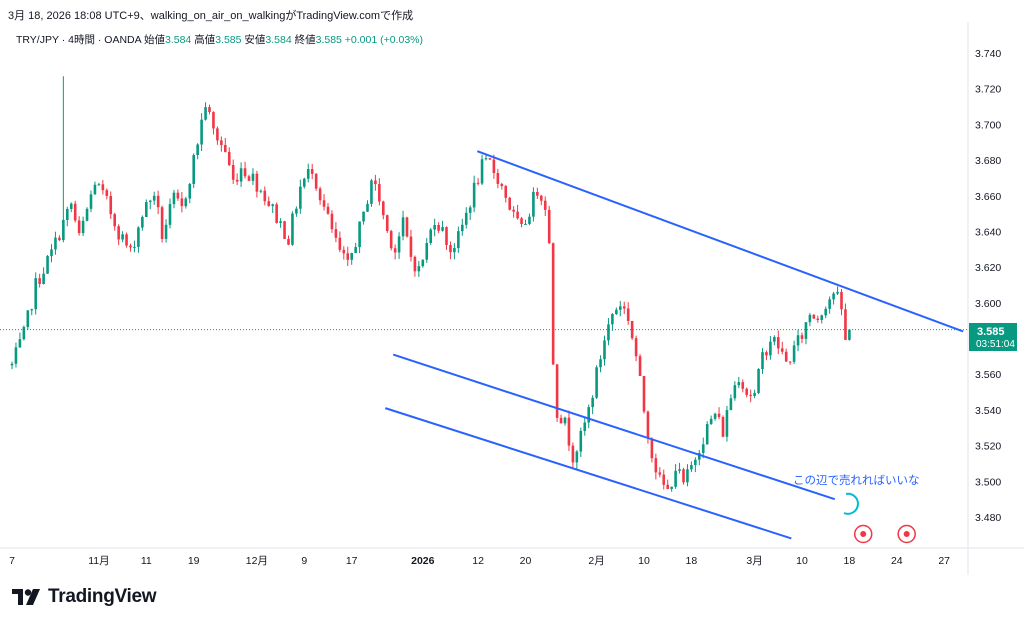 This screenshot has height=624, width=1024. I want to click on x-tick-label: 18, so click(692, 561).